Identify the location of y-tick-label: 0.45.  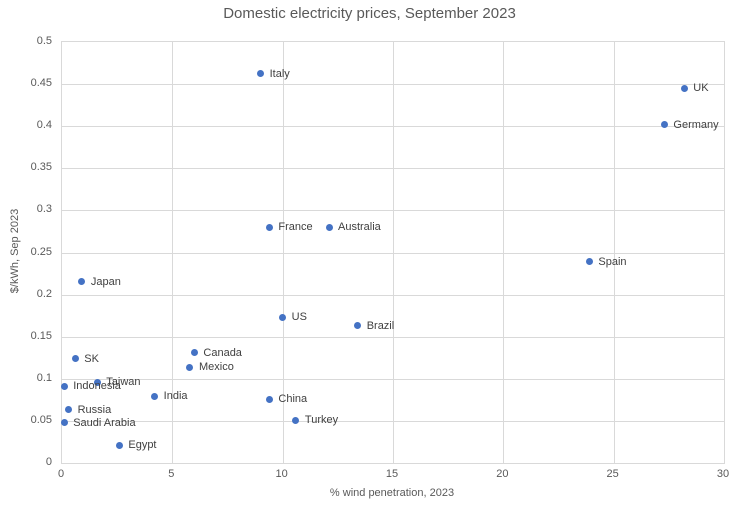
(41, 83).